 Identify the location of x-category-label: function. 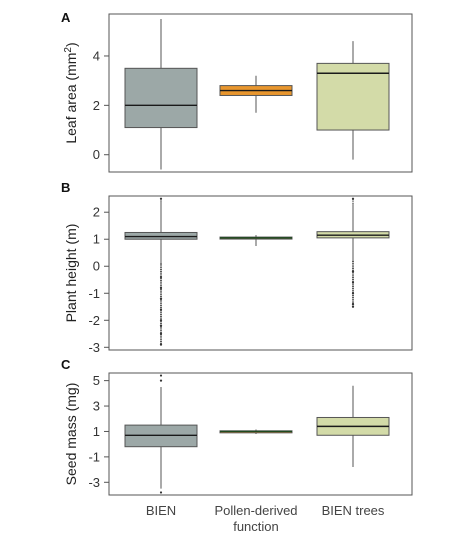
(256, 526).